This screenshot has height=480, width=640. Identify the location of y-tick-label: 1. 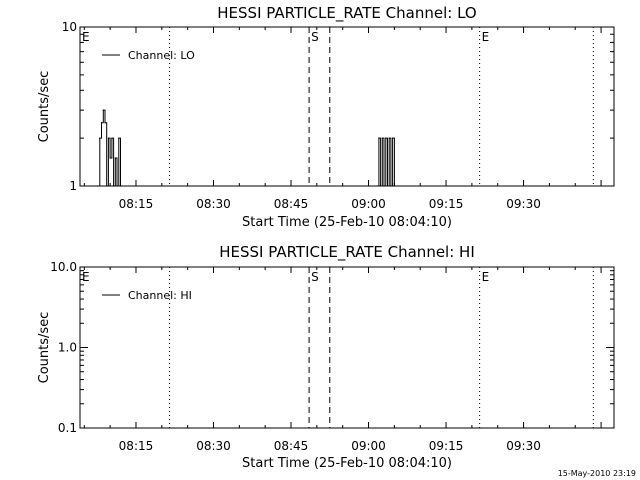
(73, 186).